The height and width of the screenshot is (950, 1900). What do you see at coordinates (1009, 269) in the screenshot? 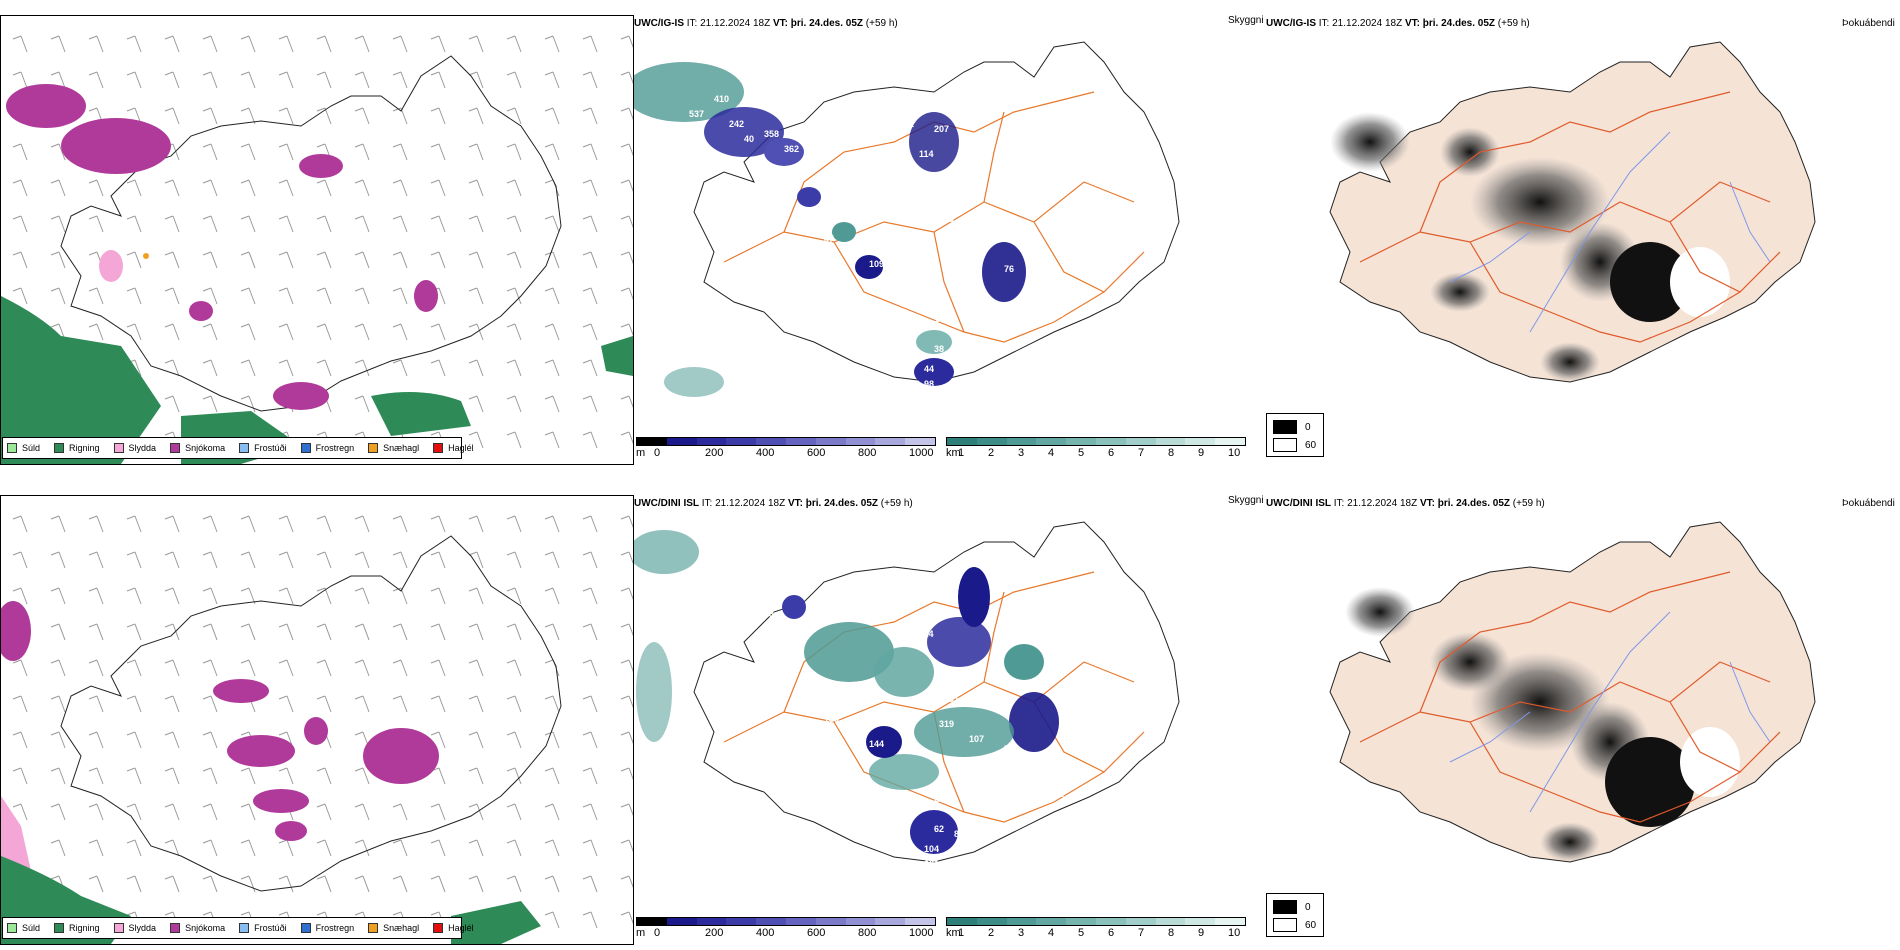
I see `visibility-value-label: 76` at bounding box center [1009, 269].